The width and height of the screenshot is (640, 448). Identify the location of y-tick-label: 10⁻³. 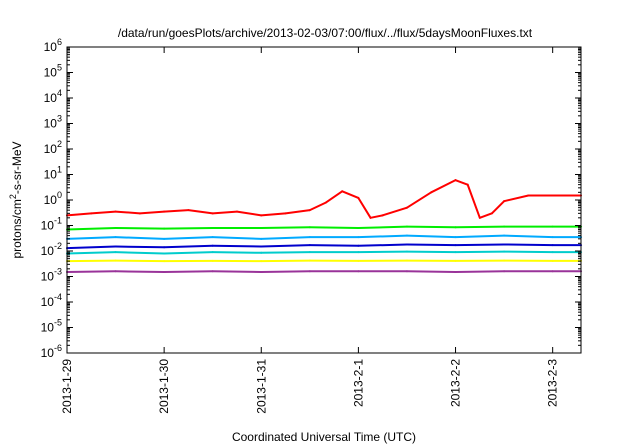
(51, 275).